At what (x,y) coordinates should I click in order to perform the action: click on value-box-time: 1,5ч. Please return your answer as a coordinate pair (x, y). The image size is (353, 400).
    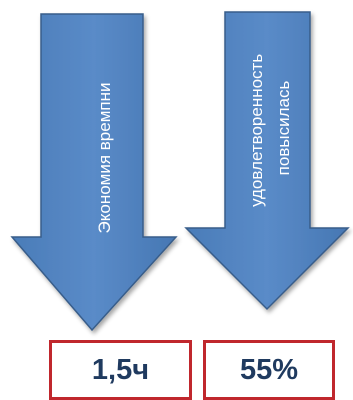
    Looking at the image, I should click on (120, 370).